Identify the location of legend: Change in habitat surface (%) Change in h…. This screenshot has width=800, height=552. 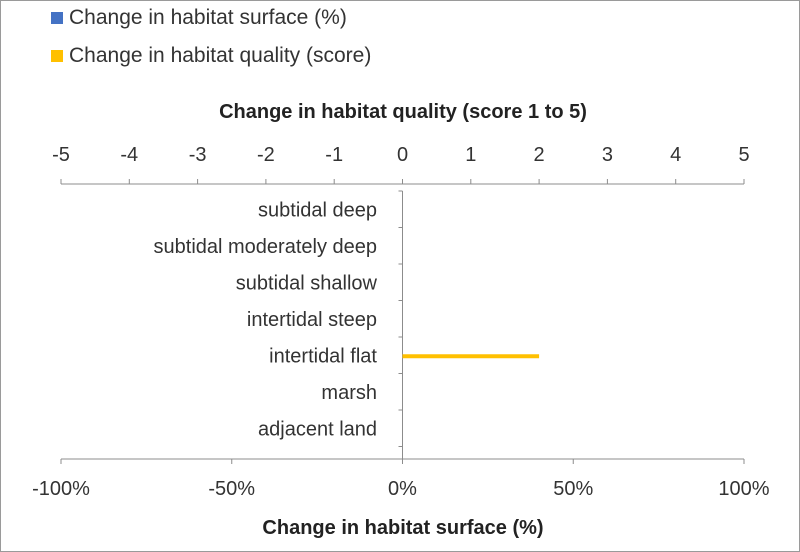
(211, 36).